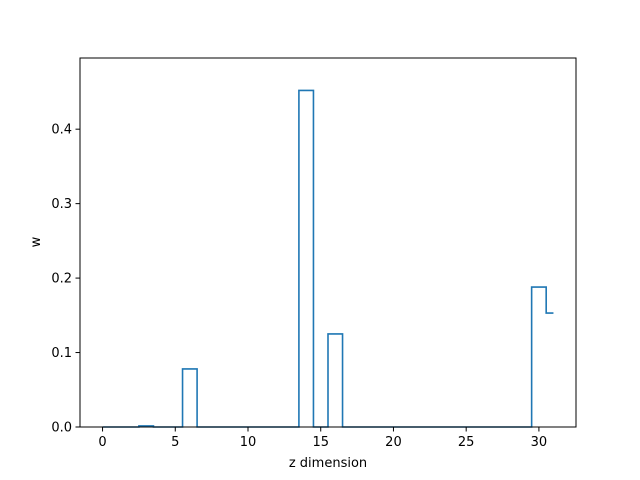 This screenshot has height=480, width=640. I want to click on x-tick-label: 5, so click(175, 442).